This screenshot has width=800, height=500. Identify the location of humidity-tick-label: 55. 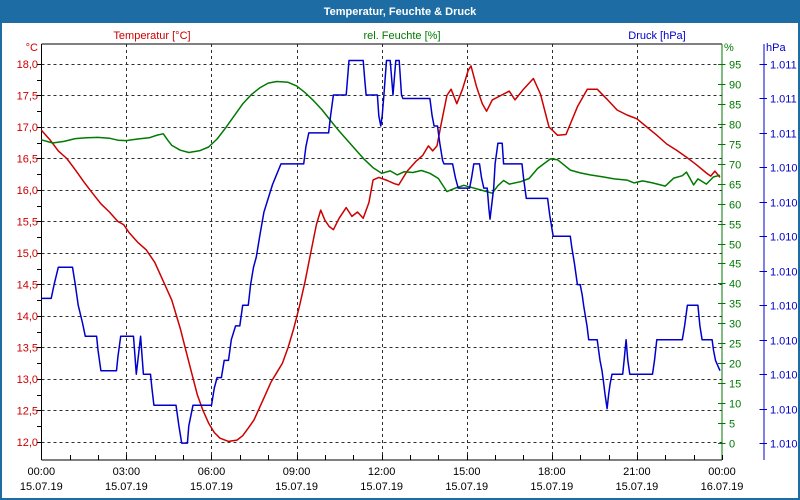
(735, 226).